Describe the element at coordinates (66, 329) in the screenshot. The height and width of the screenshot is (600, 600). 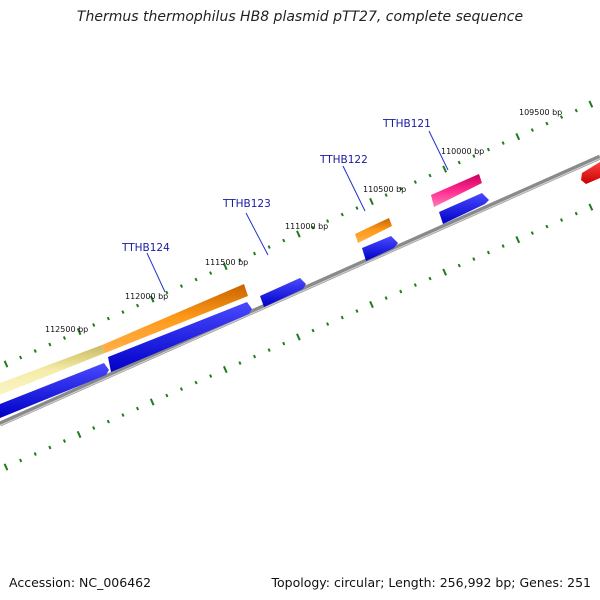
I see `ruler-label-112500: 112500 bp` at that location.